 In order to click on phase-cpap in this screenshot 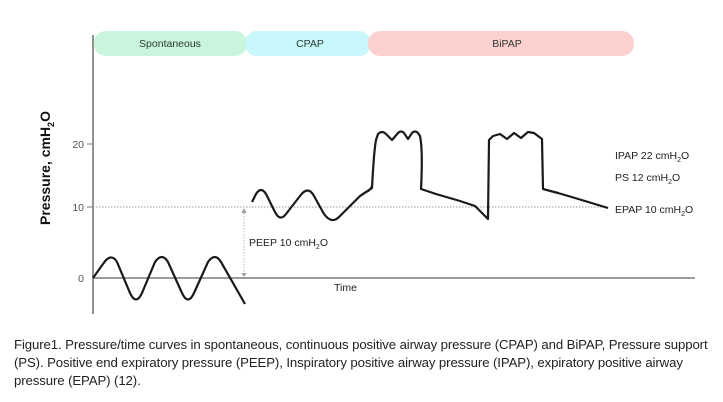, I will do `click(308, 43)`.